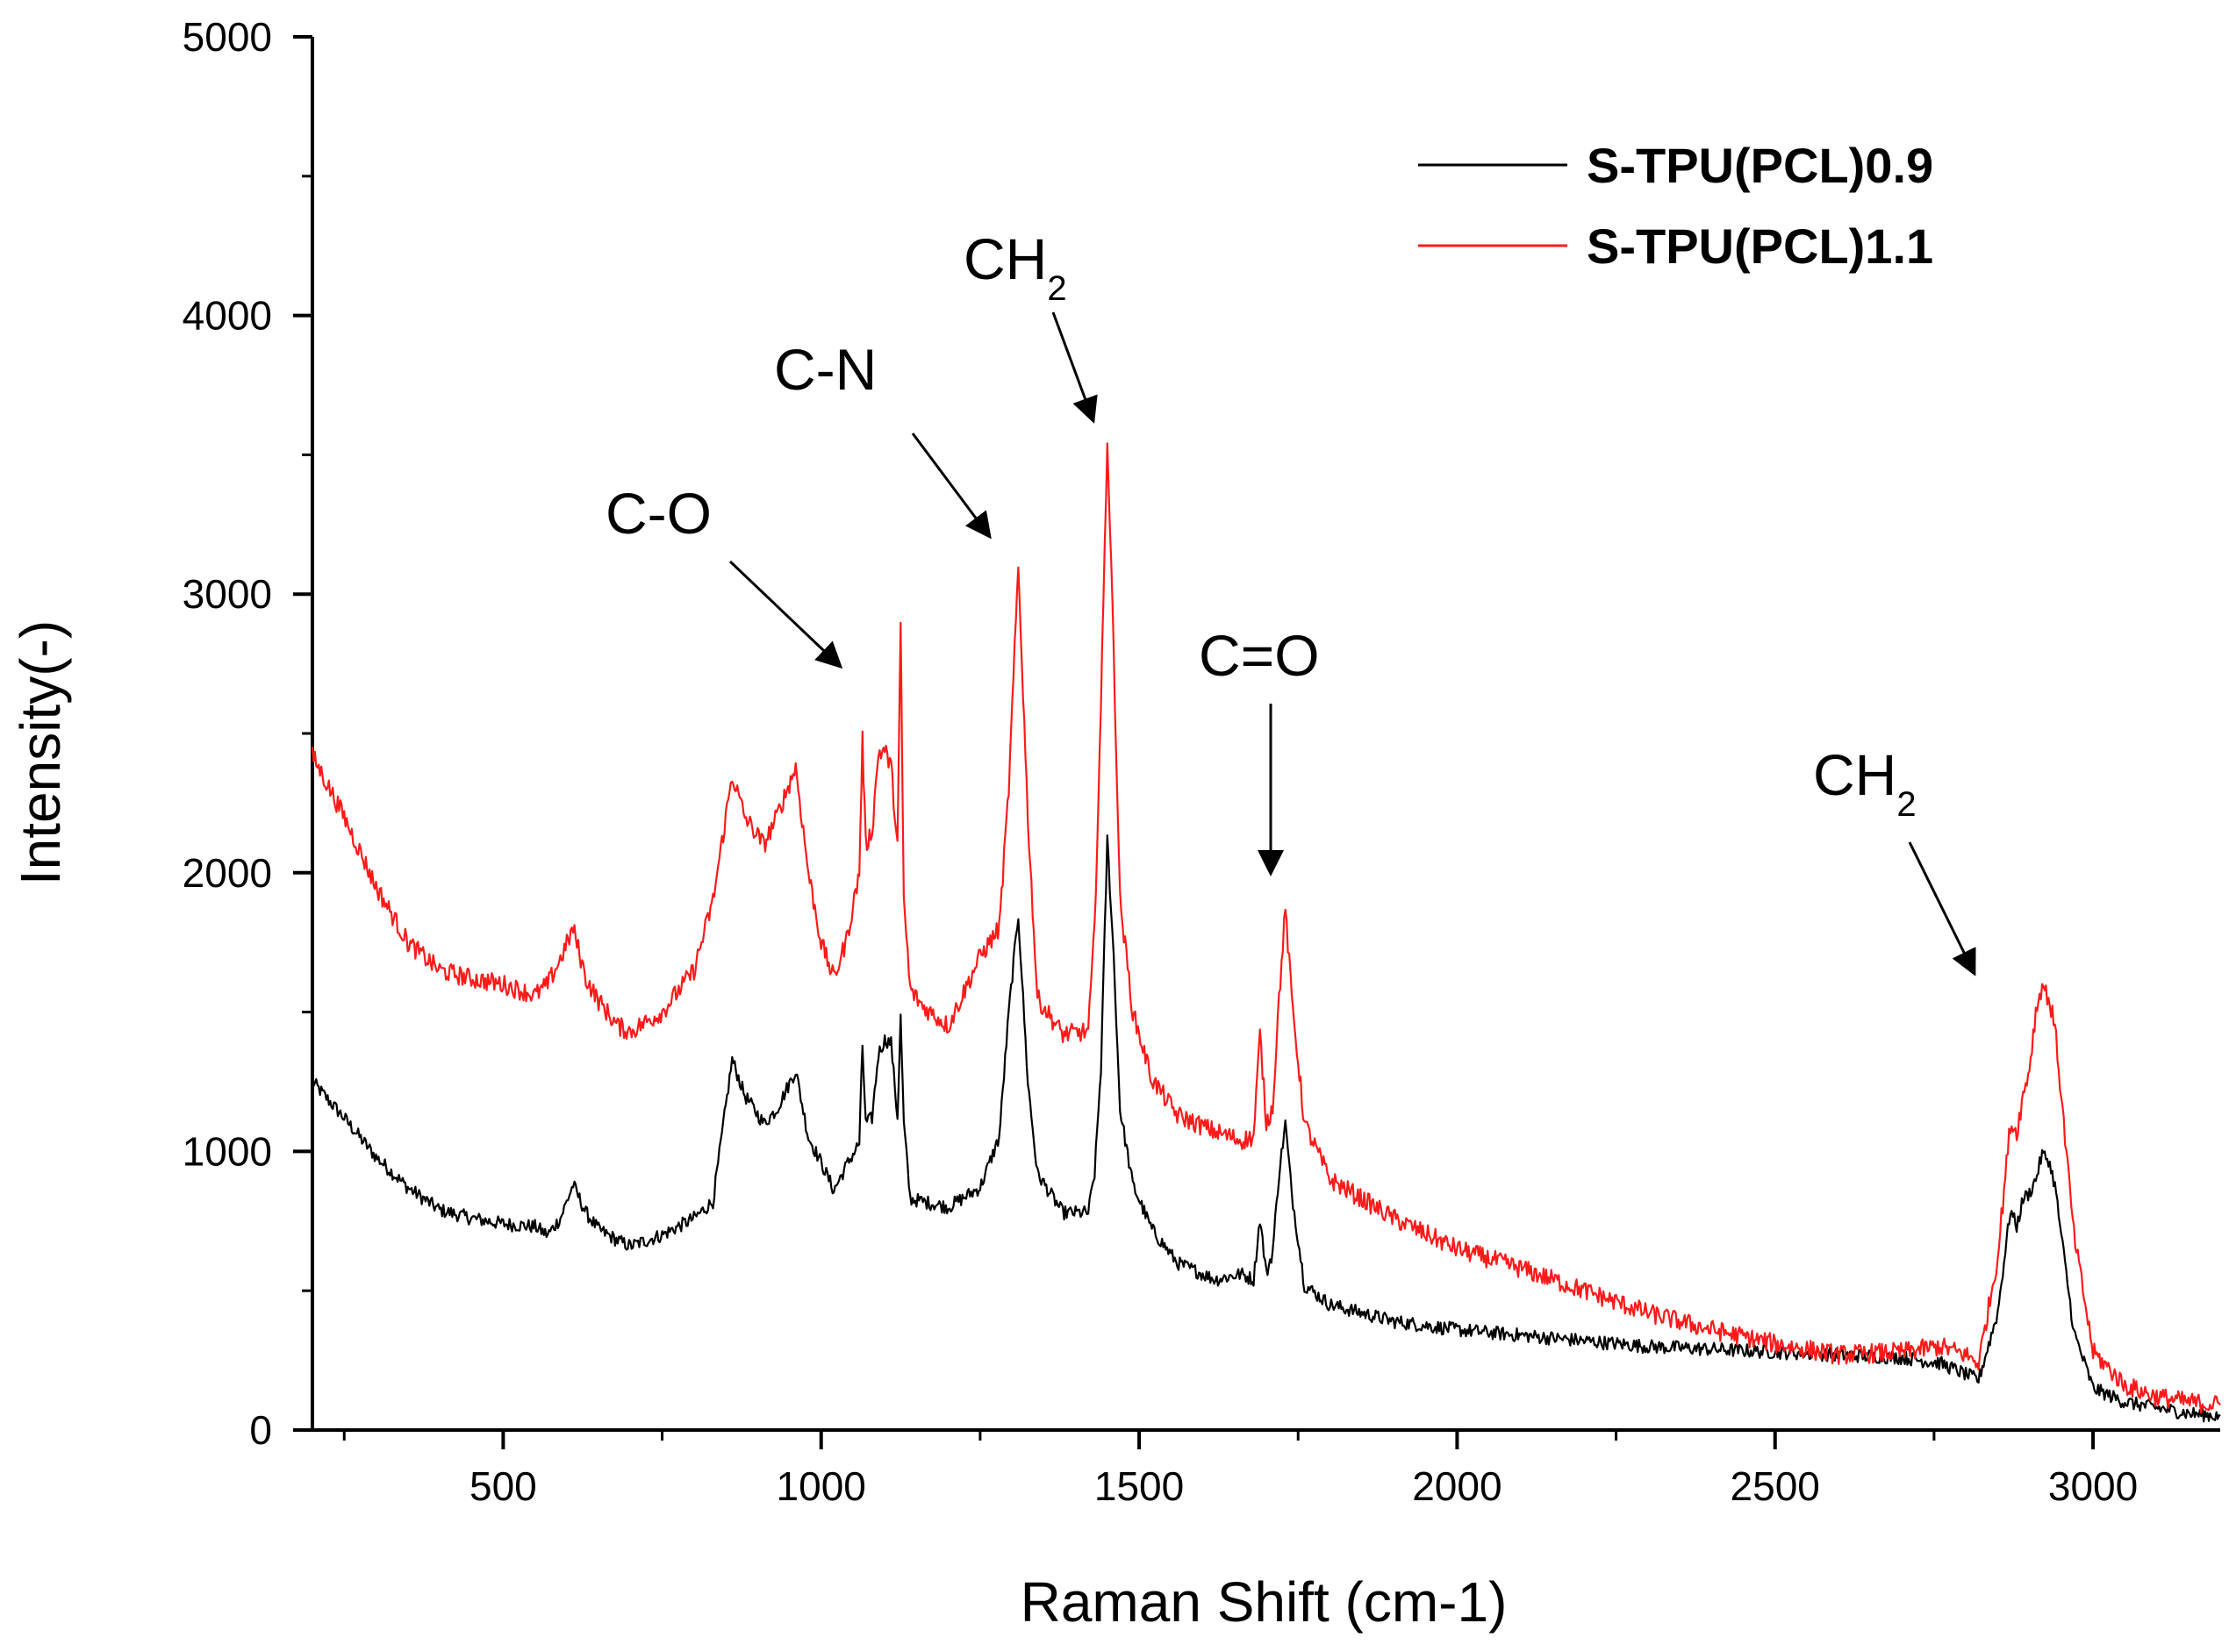  What do you see at coordinates (822, 1486) in the screenshot?
I see `x-tick-label: 1000` at bounding box center [822, 1486].